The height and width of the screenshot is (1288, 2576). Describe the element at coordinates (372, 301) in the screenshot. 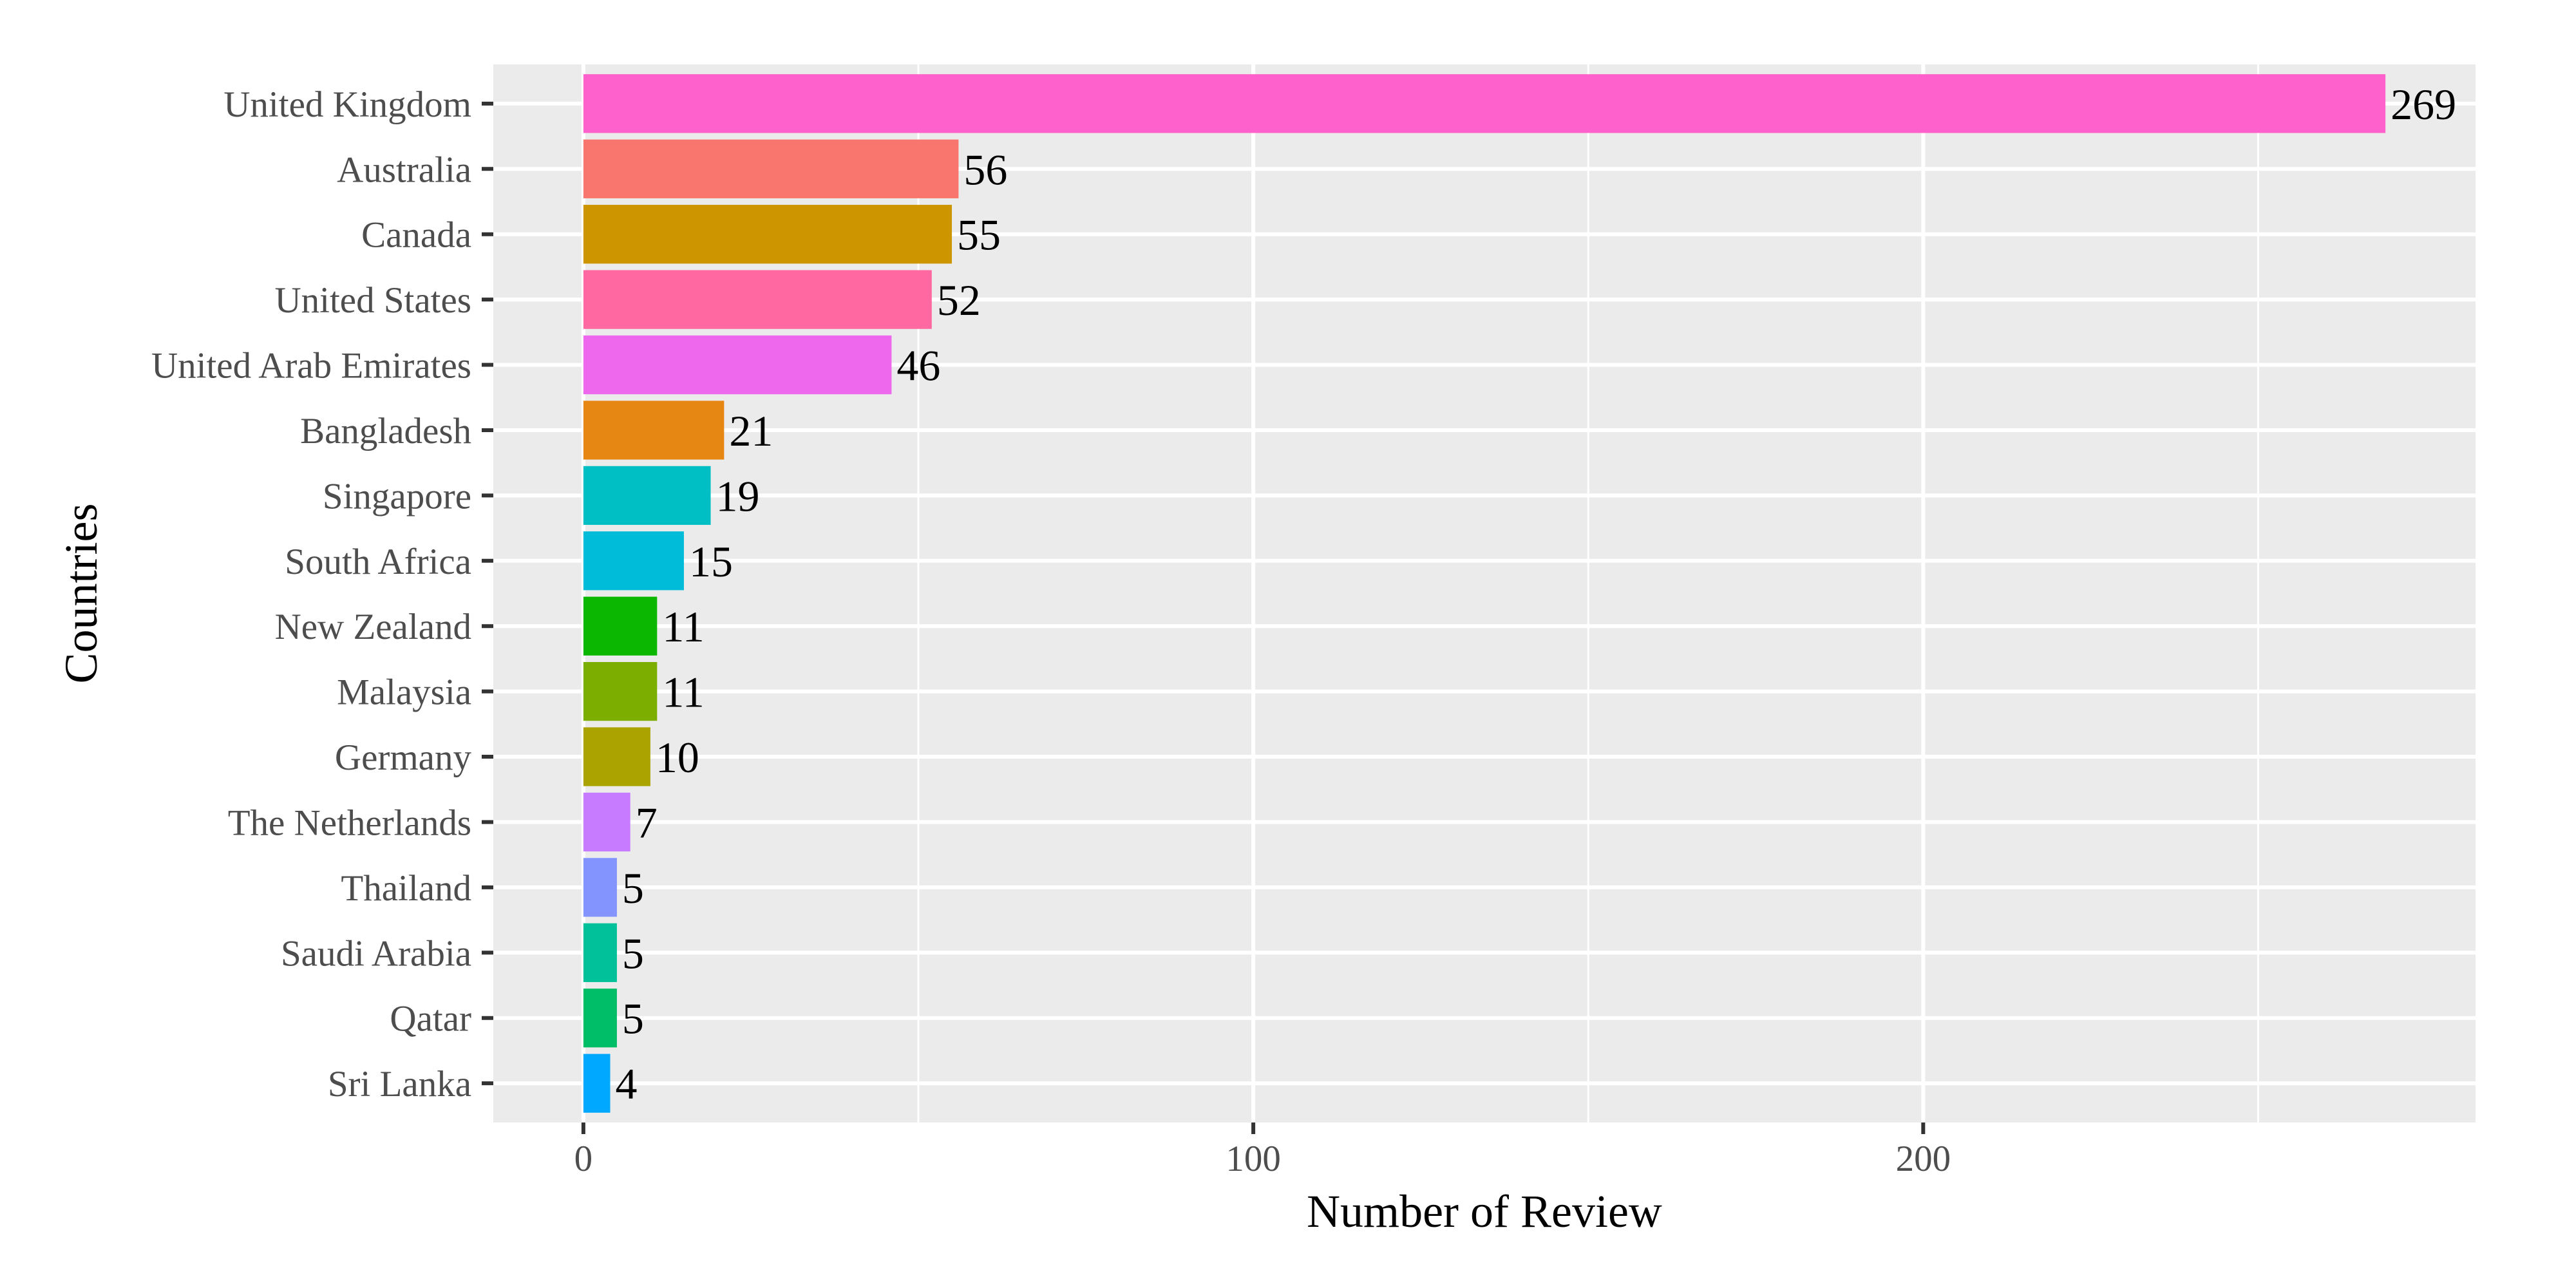

I see `y-tick-label: United States` at that location.